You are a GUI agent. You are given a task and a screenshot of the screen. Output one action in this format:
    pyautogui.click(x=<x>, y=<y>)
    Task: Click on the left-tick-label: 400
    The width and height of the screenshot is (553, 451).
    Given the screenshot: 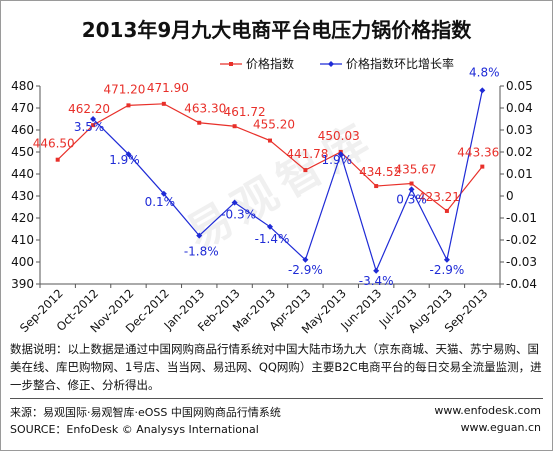 What is the action you would take?
    pyautogui.click(x=22, y=262)
    